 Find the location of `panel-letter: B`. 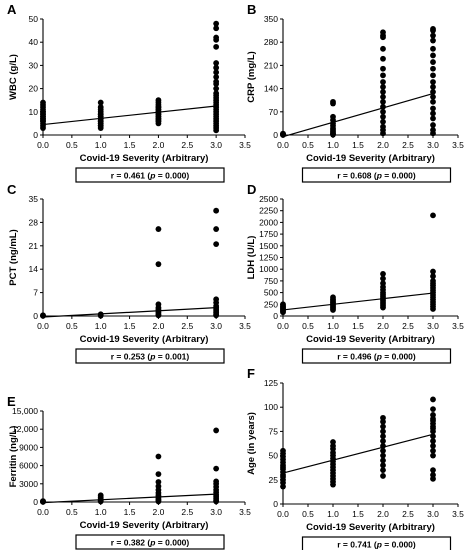

panel-letter: B is located at coordinates (251, 9).